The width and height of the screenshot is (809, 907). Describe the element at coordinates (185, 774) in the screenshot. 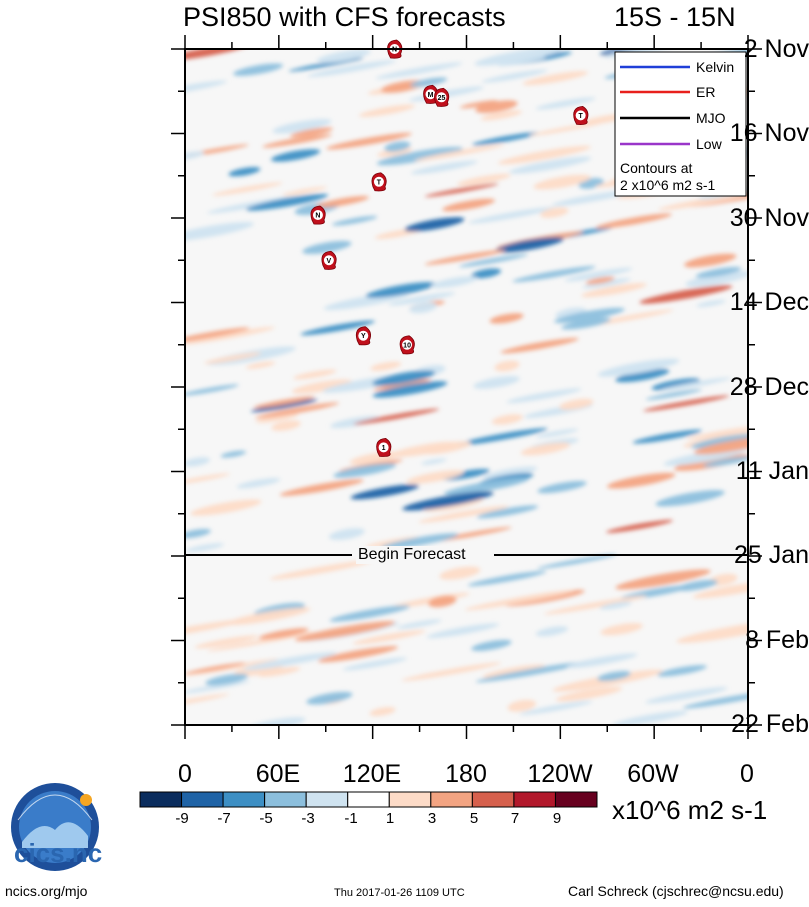

I see `x-tick-label: 0` at that location.